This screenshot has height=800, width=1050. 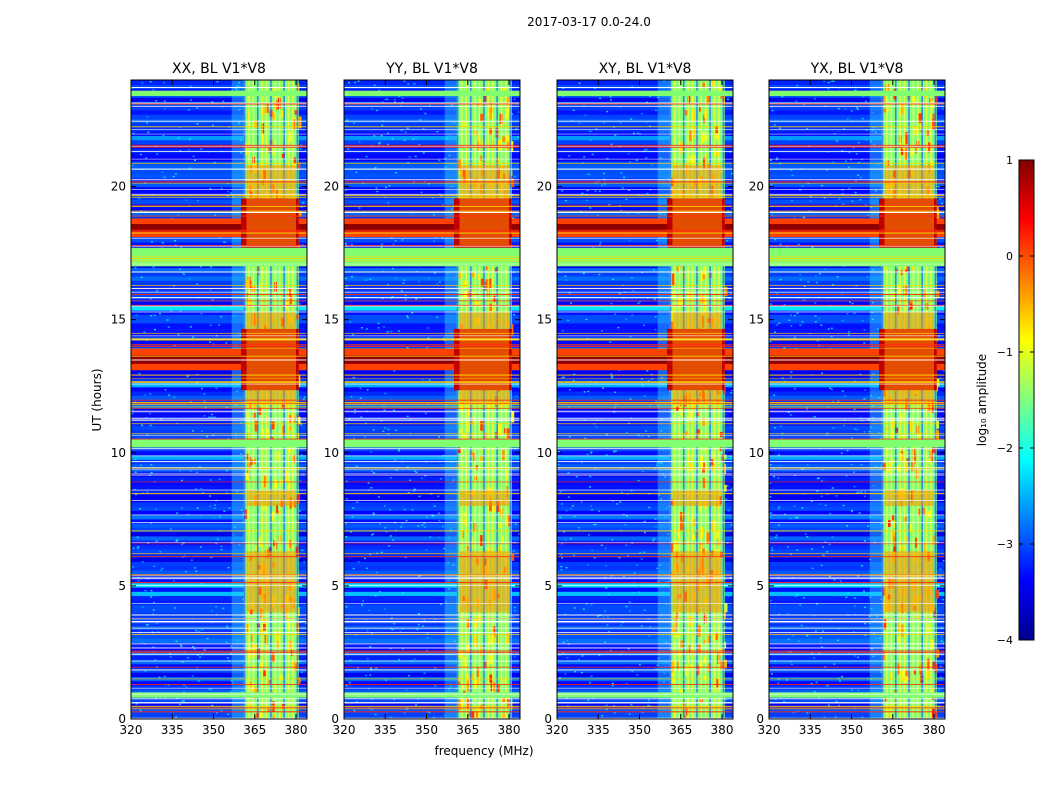 I want to click on colorbar-gradient, so click(x=1026, y=400).